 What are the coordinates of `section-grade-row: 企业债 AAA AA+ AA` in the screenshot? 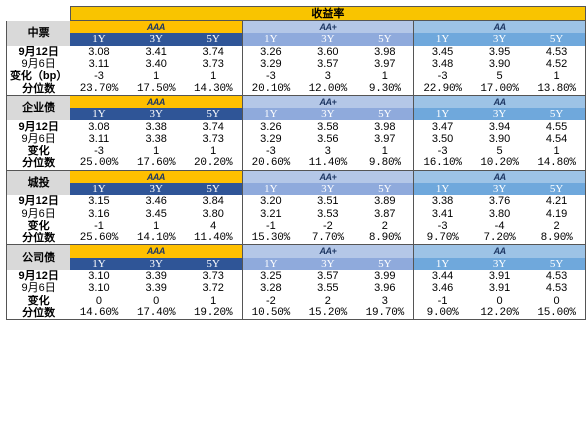 It's located at (296, 108).